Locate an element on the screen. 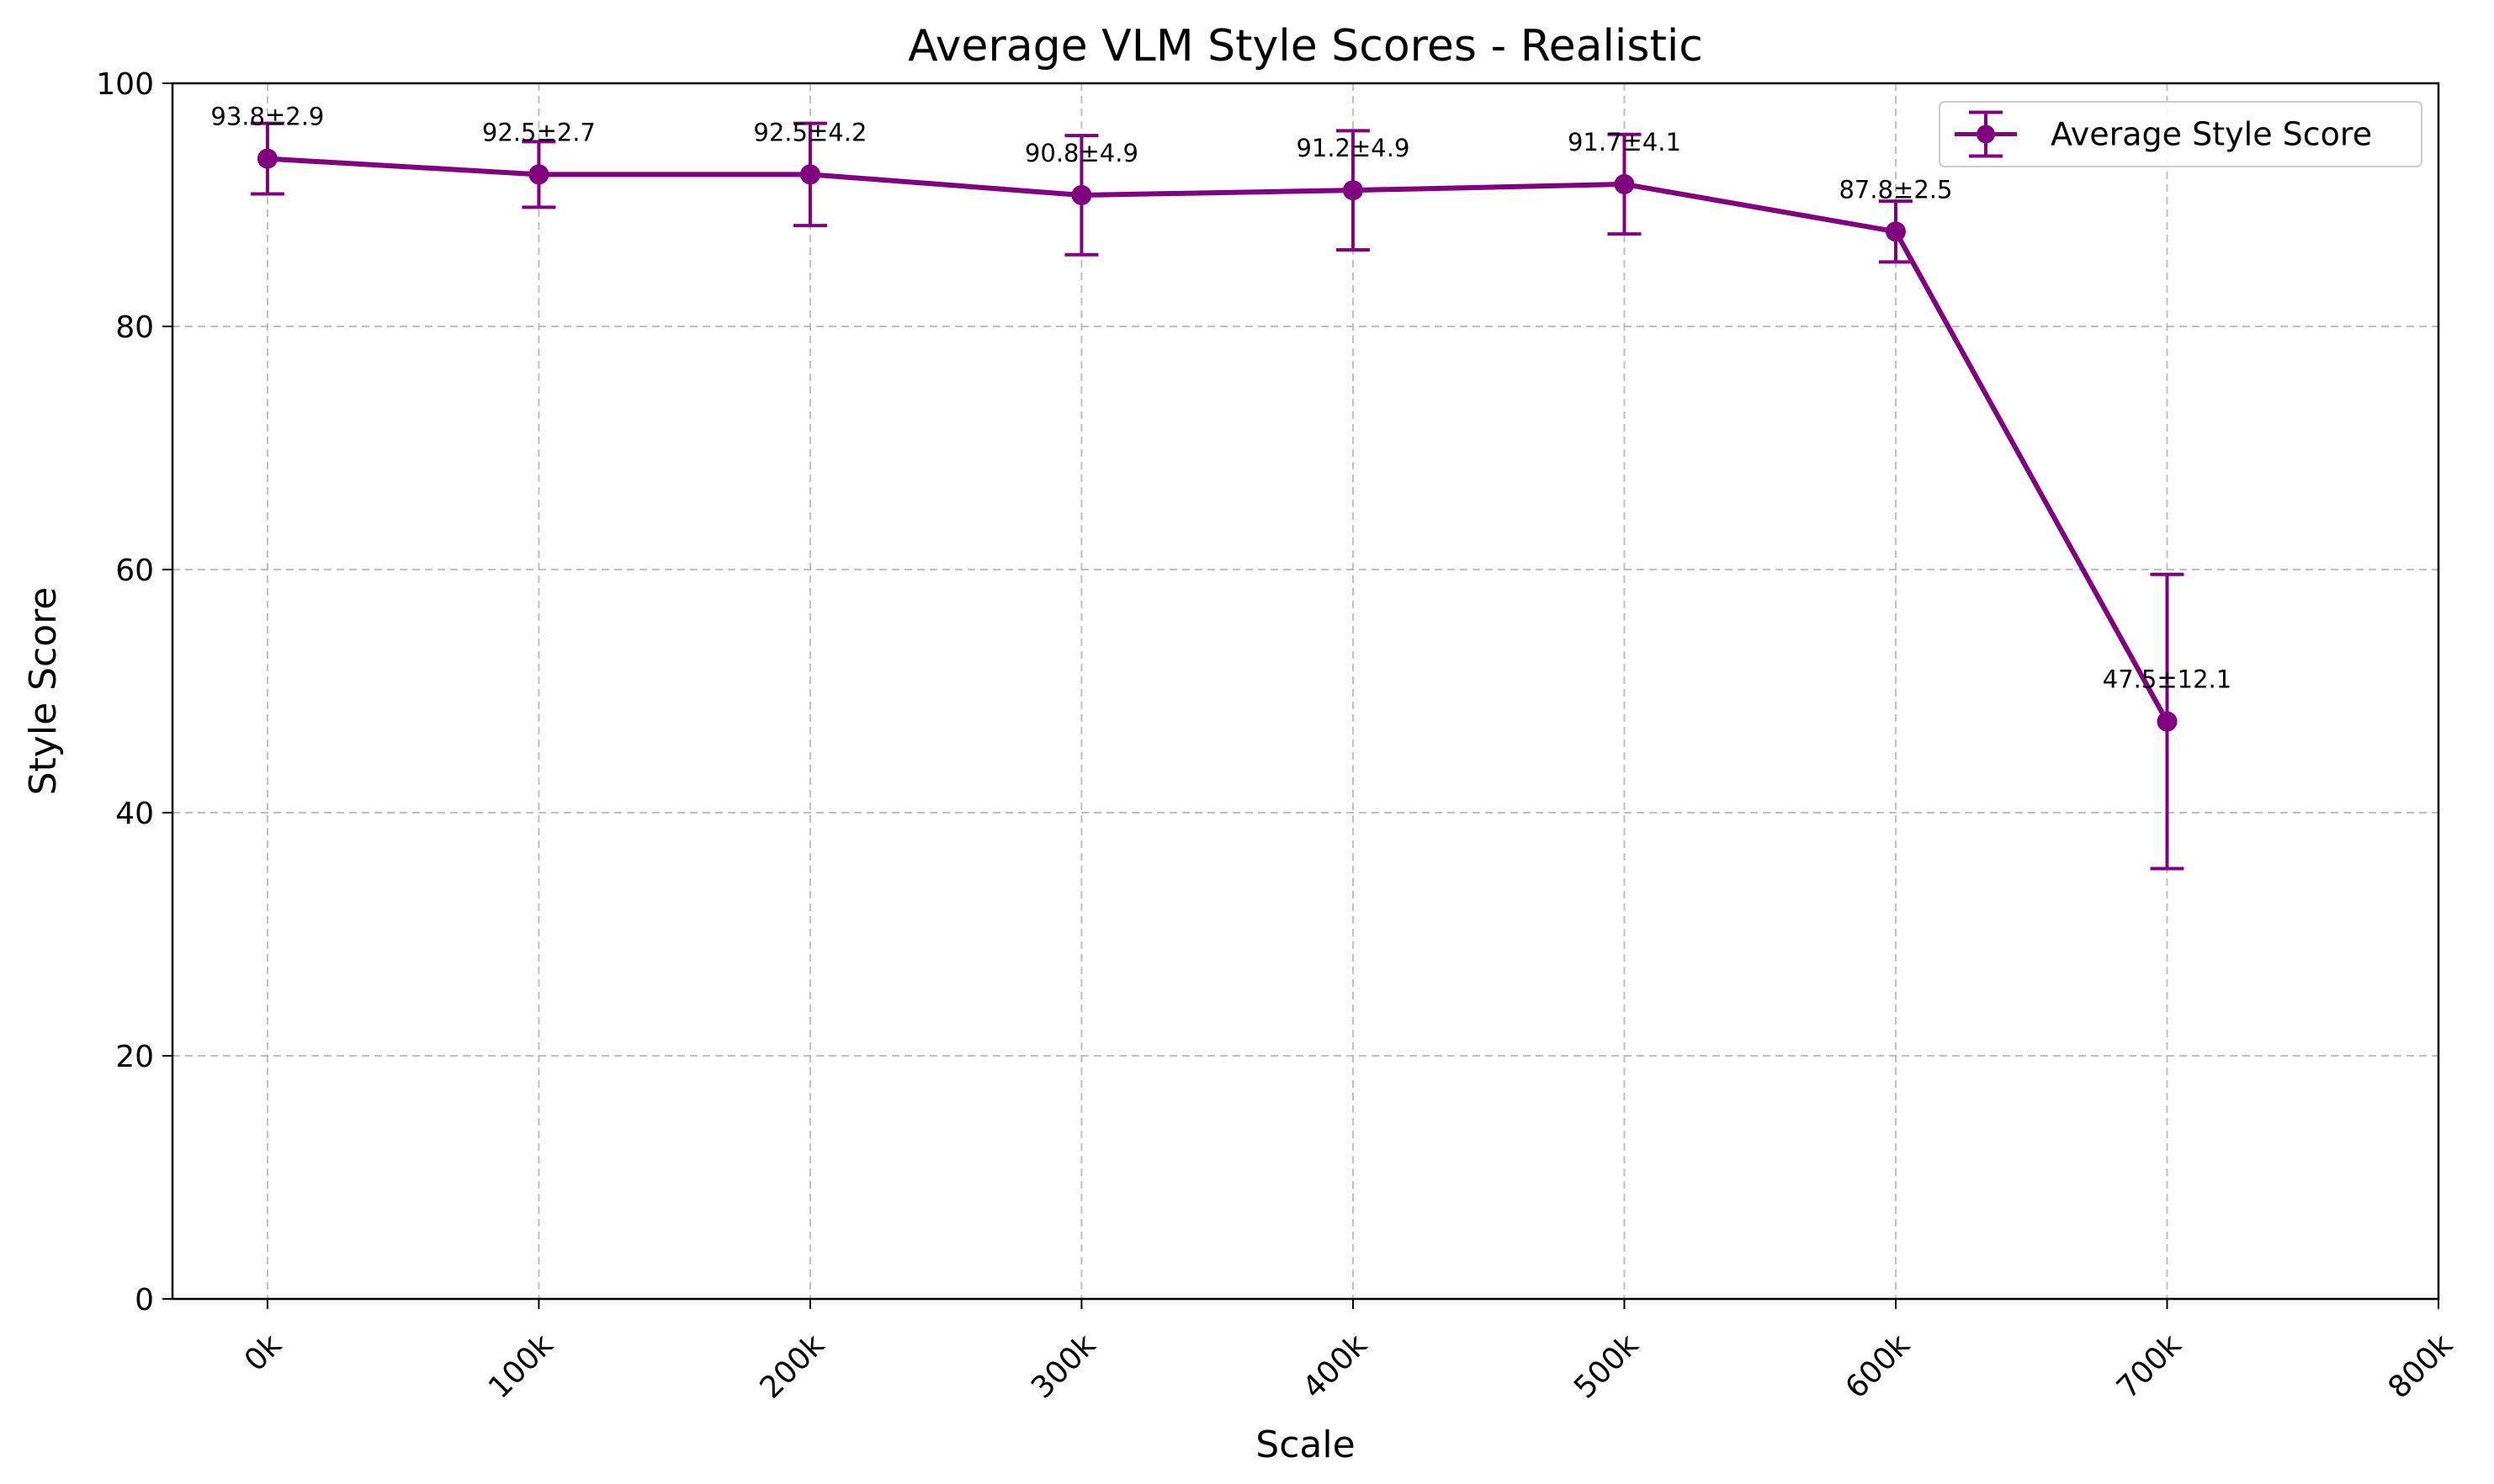  legend: Average Style Score is located at coordinates (2181, 134).